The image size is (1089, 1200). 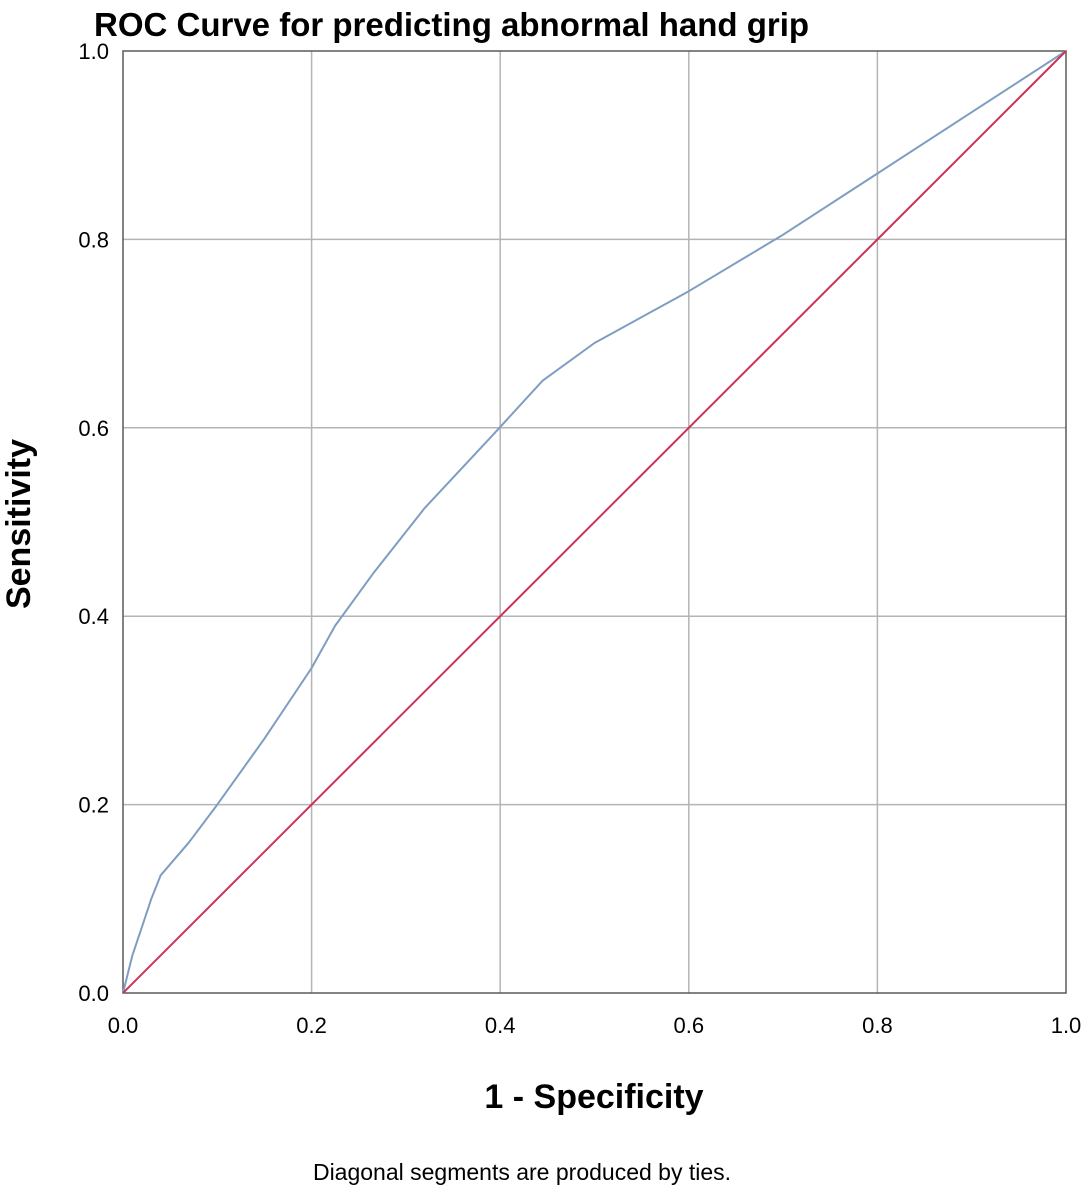 What do you see at coordinates (877, 1025) in the screenshot?
I see `x-tick-label: 0.8` at bounding box center [877, 1025].